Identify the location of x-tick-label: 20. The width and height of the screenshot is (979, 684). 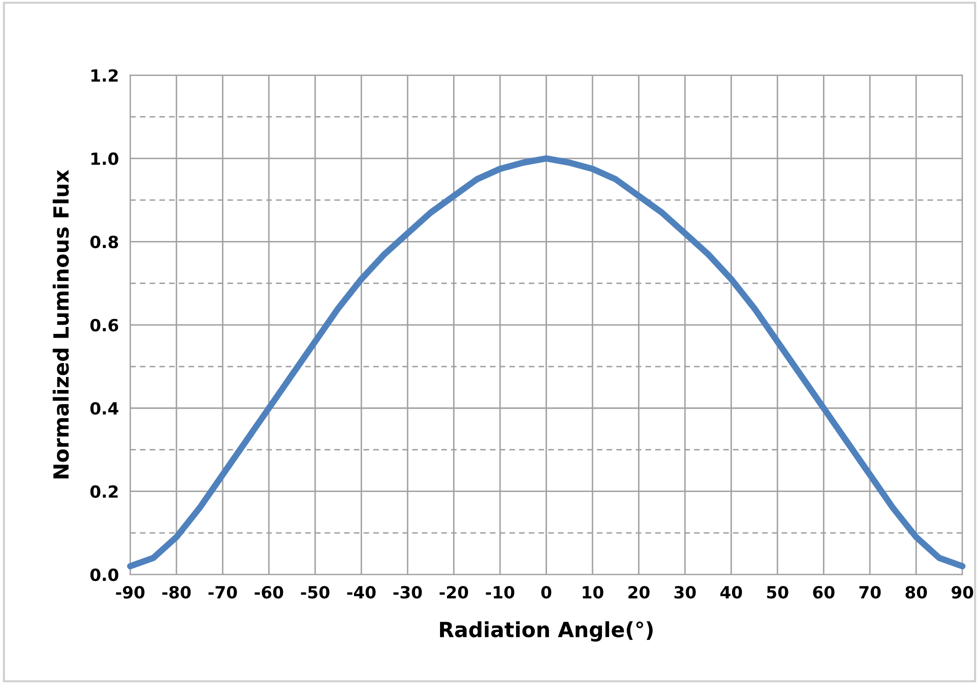
(639, 592).